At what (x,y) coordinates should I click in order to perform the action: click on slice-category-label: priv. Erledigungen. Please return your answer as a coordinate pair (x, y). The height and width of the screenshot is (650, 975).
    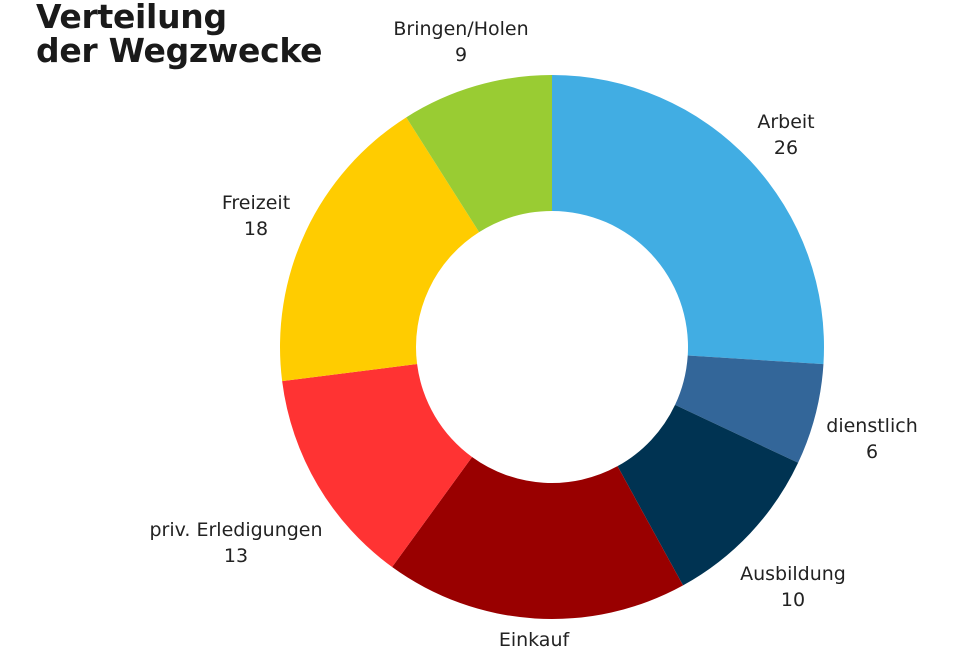
    Looking at the image, I should click on (235, 530).